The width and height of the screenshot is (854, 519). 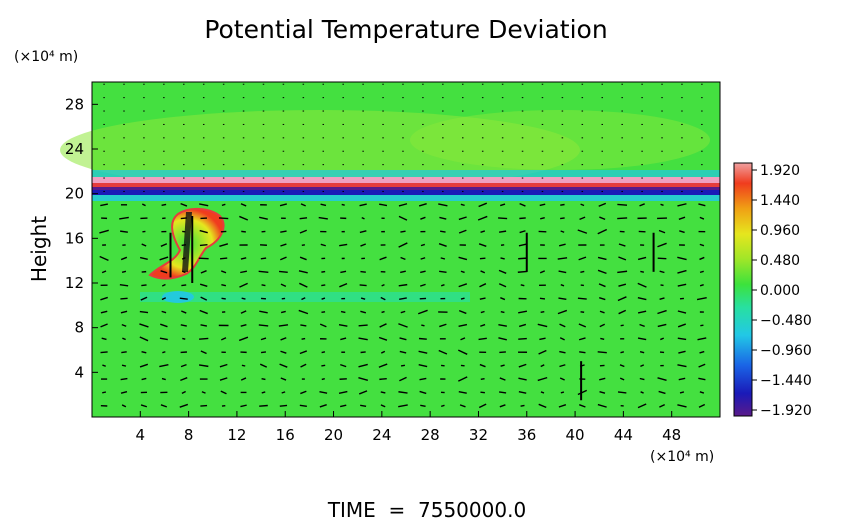 I want to click on cool-layer, so click(x=305, y=297).